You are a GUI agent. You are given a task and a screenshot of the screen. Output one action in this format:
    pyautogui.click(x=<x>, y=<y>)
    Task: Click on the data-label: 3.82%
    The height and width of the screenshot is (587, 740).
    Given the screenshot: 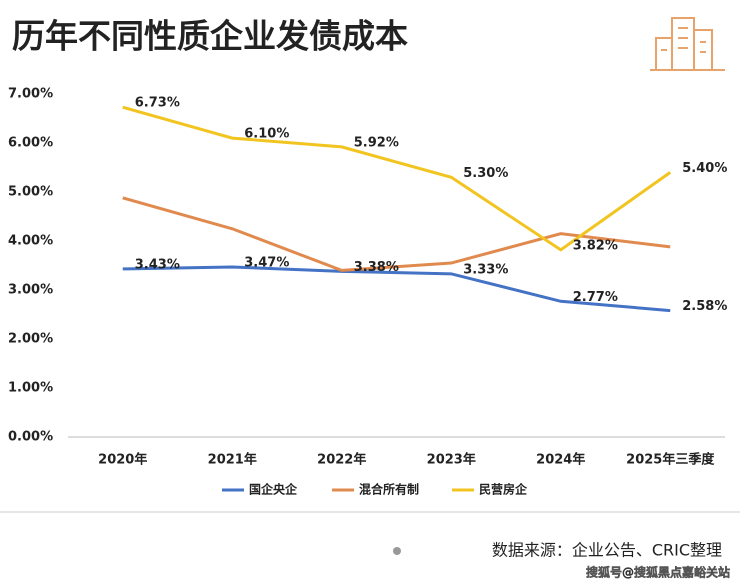 What is the action you would take?
    pyautogui.click(x=595, y=245)
    